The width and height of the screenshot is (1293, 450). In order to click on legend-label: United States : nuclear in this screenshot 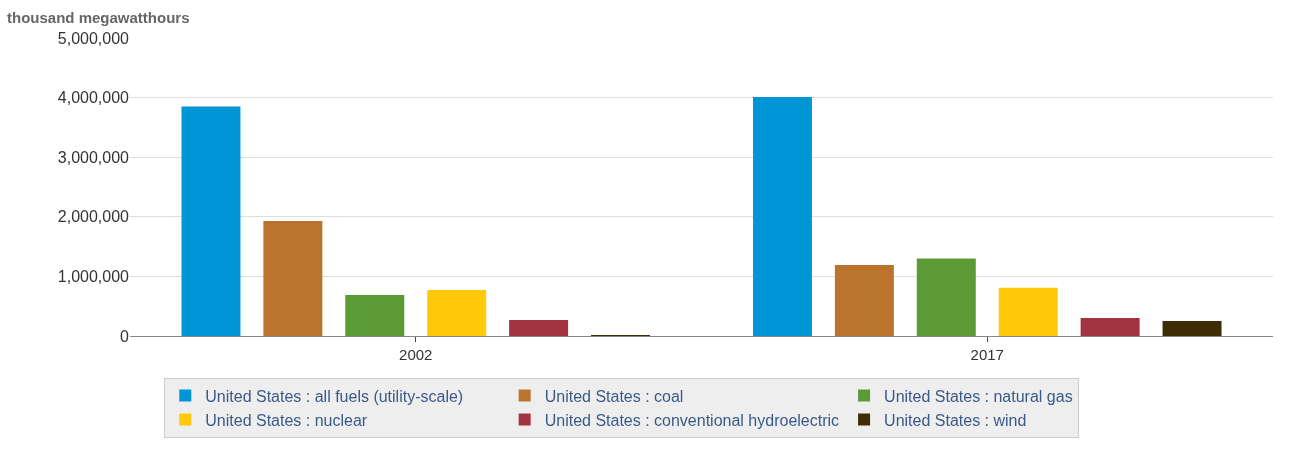, I will do `click(286, 420)`.